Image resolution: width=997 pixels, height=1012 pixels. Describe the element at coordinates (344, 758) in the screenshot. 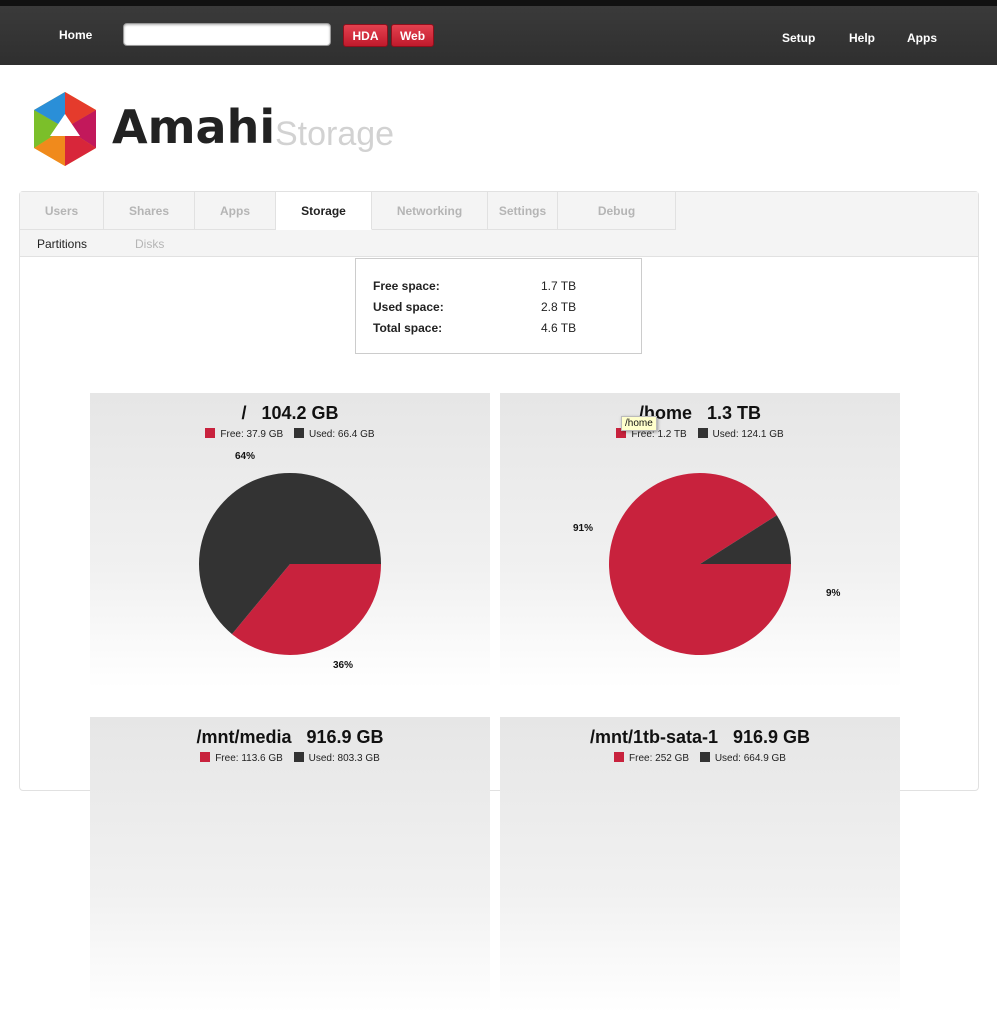

I see `legend-used: Used: 803.3 GB` at that location.